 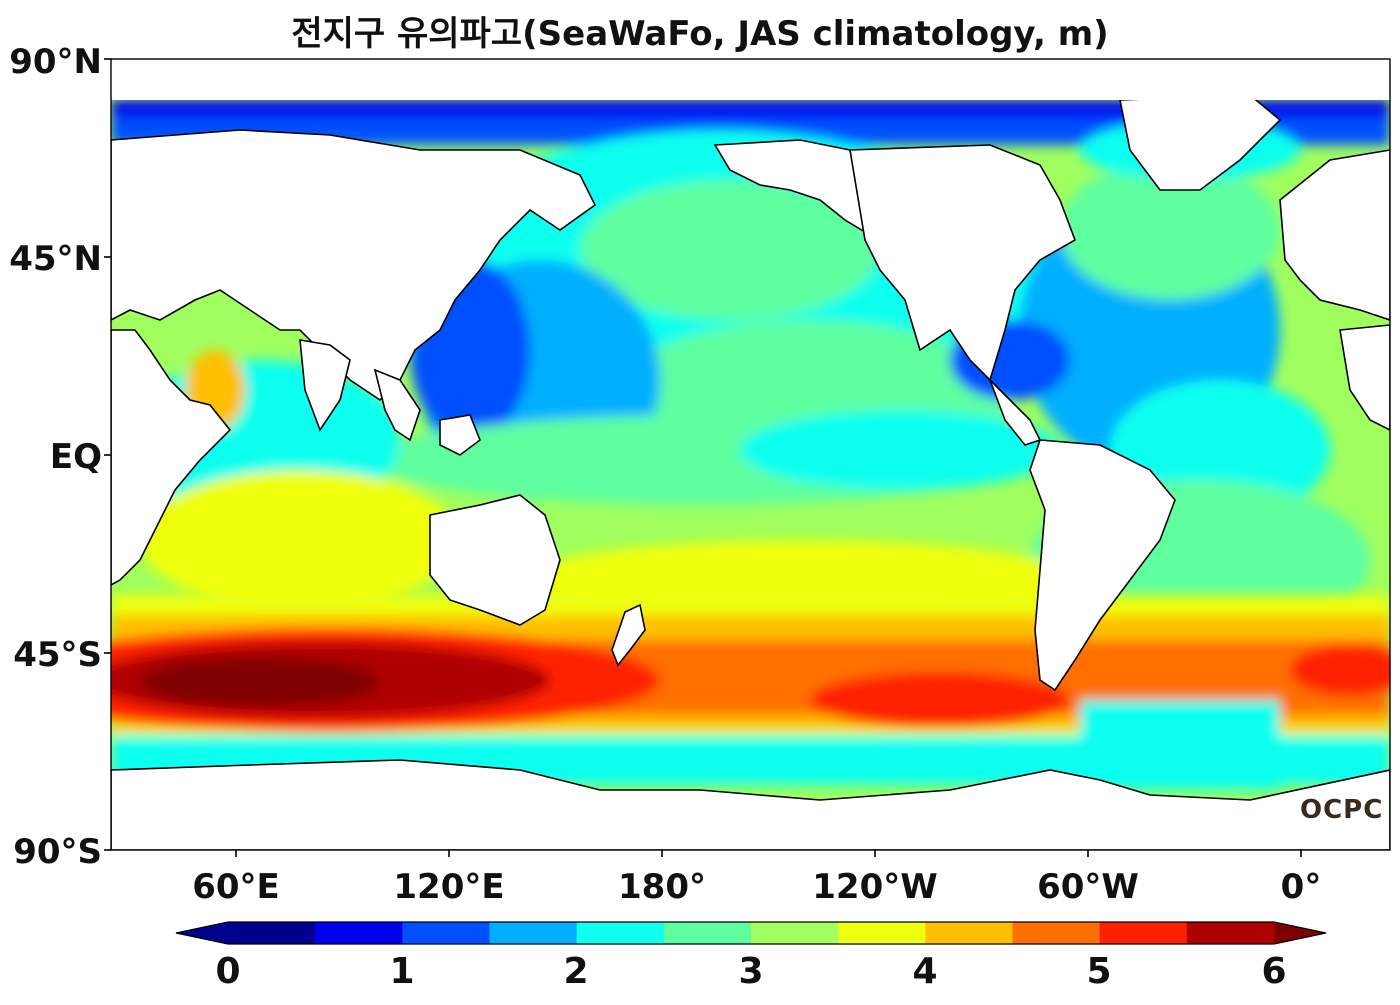 What do you see at coordinates (236, 887) in the screenshot?
I see `lon-label-60e: 60°E` at bounding box center [236, 887].